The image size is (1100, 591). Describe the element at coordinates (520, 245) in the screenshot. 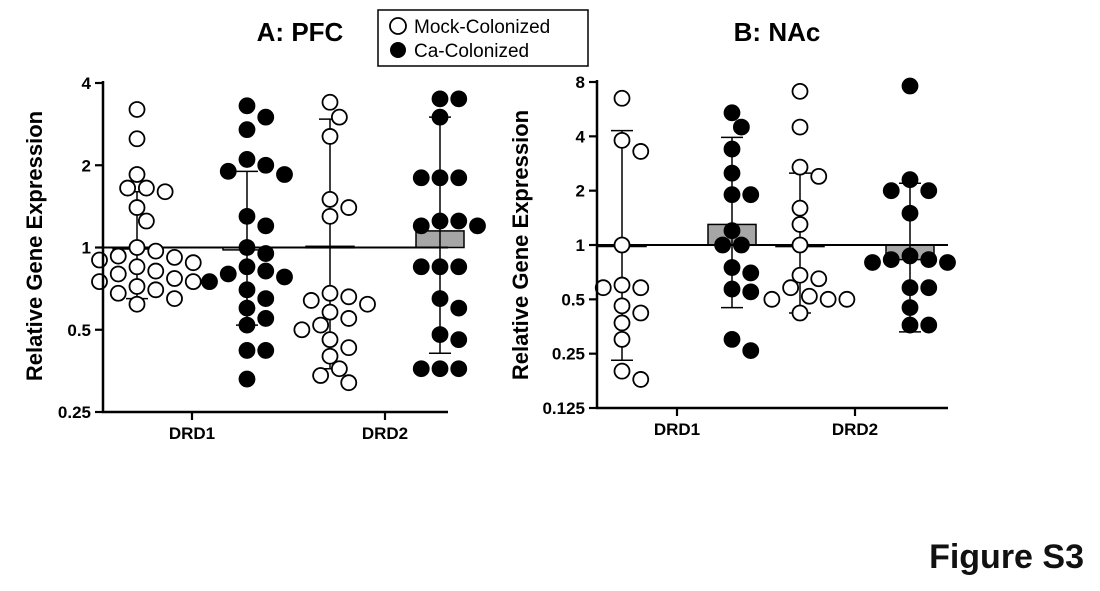

I see `y-axis-label-nac: Relative Gene Expression` at that location.